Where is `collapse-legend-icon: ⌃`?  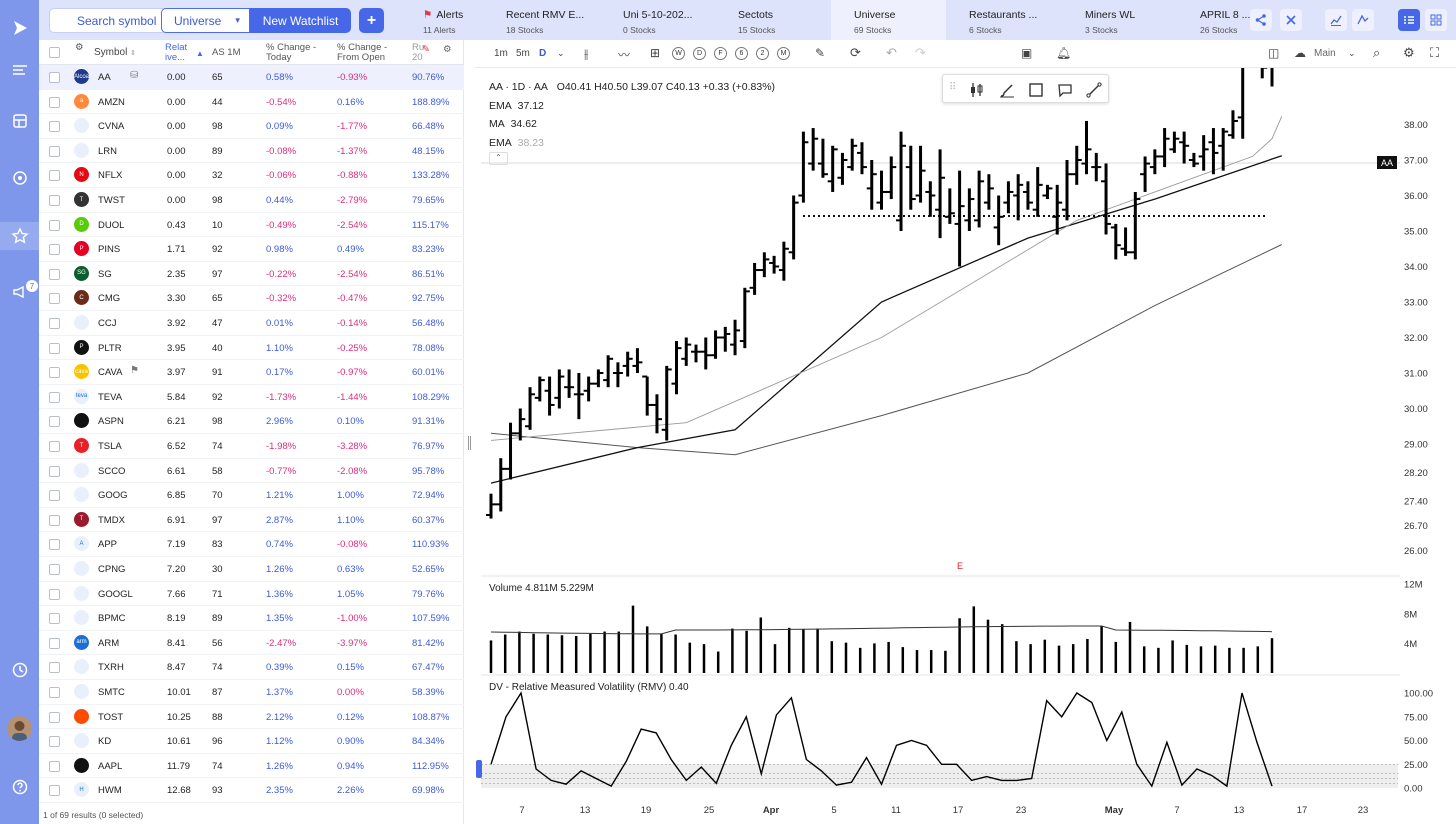 collapse-legend-icon: ⌃ is located at coordinates (498, 158).